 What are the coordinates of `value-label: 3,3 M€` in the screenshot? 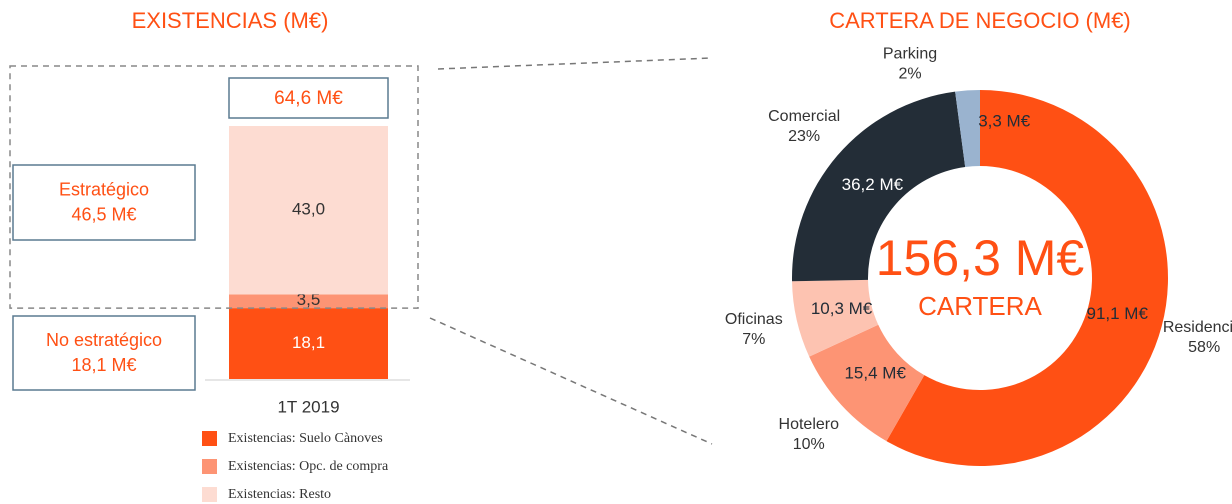 It's located at (1004, 120).